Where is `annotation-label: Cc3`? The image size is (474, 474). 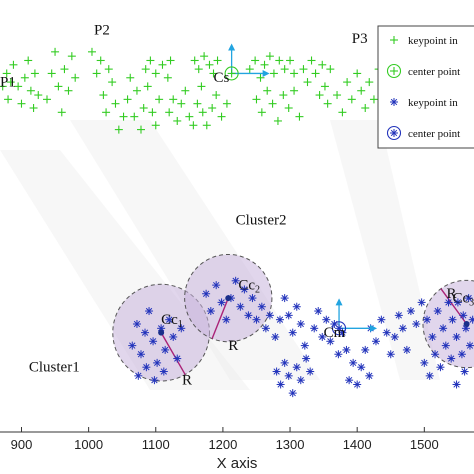
annotation-label: Cc3 is located at coordinates (463, 299).